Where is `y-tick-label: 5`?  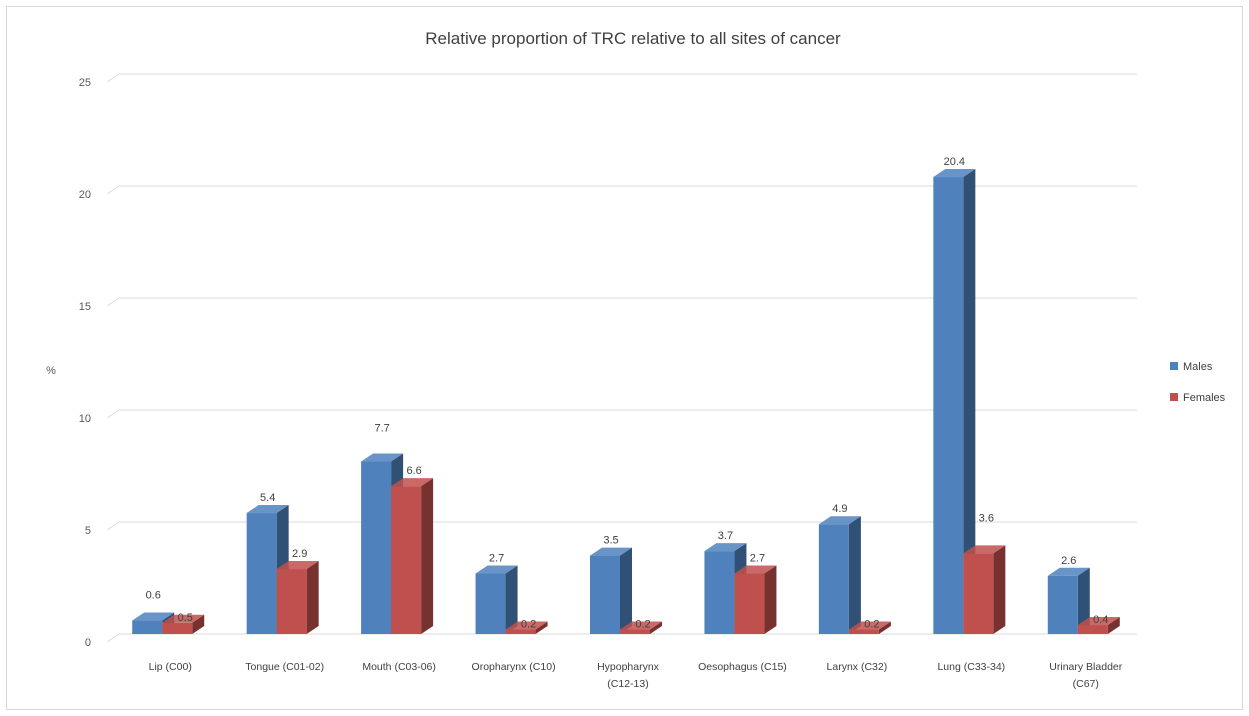
y-tick-label: 5 is located at coordinates (88, 531).